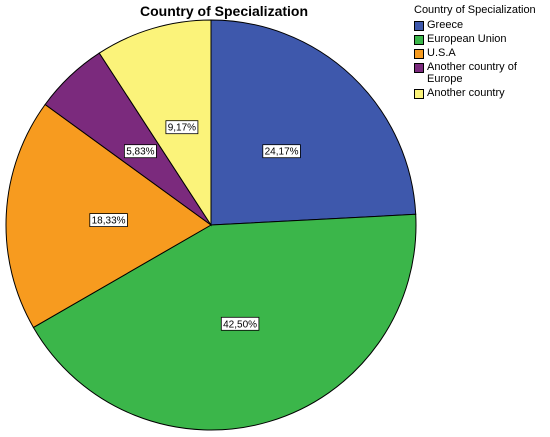 The width and height of the screenshot is (550, 437). I want to click on legend-label: U.S.A, so click(441, 53).